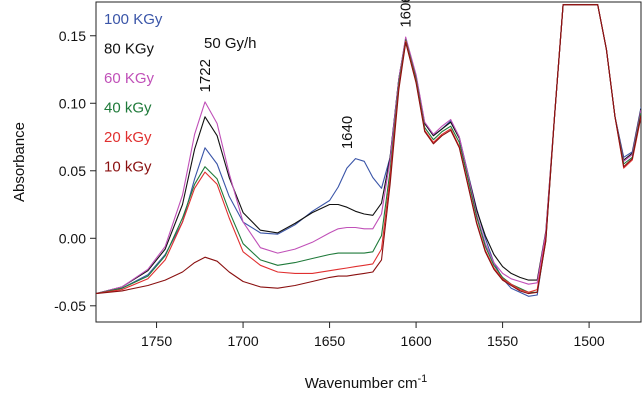 The height and width of the screenshot is (397, 642). Describe the element at coordinates (423, 379) in the screenshot. I see `x-axis-title-superscript: -1` at that location.